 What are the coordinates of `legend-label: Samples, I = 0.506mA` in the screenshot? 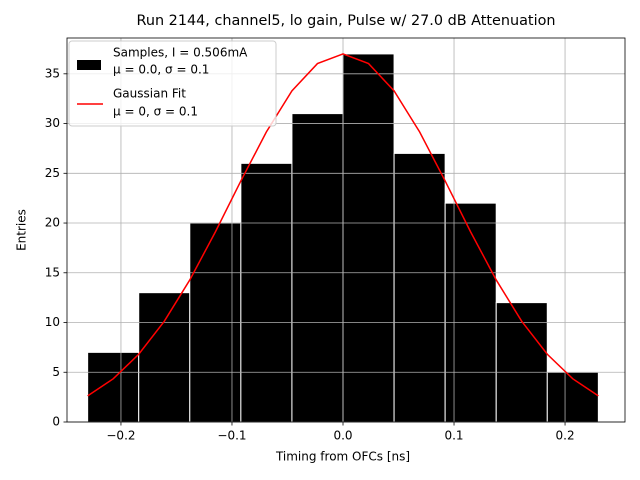 It's located at (180, 53).